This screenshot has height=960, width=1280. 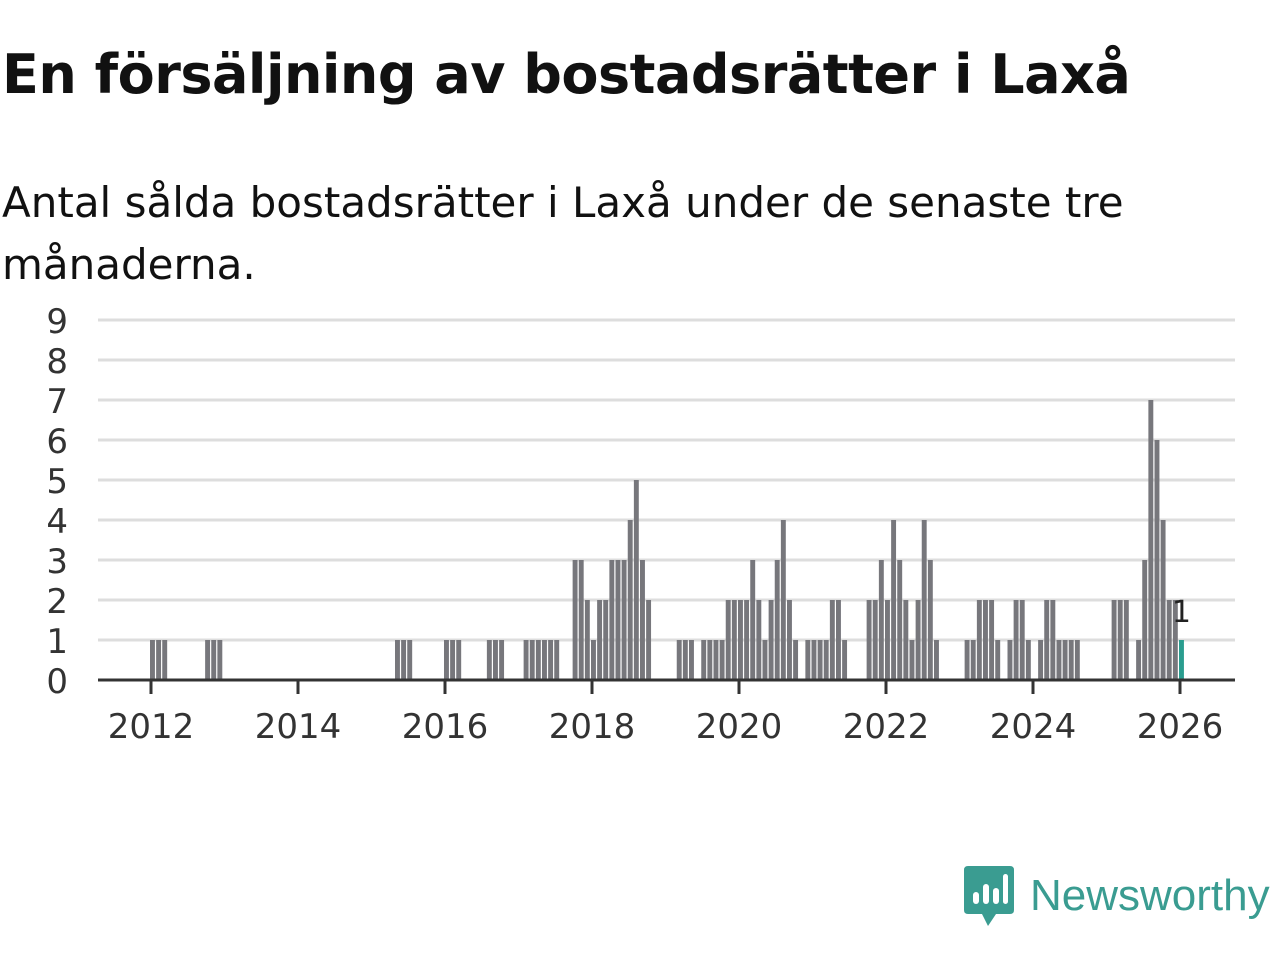 I want to click on y-tick-label: 5, so click(x=57, y=482).